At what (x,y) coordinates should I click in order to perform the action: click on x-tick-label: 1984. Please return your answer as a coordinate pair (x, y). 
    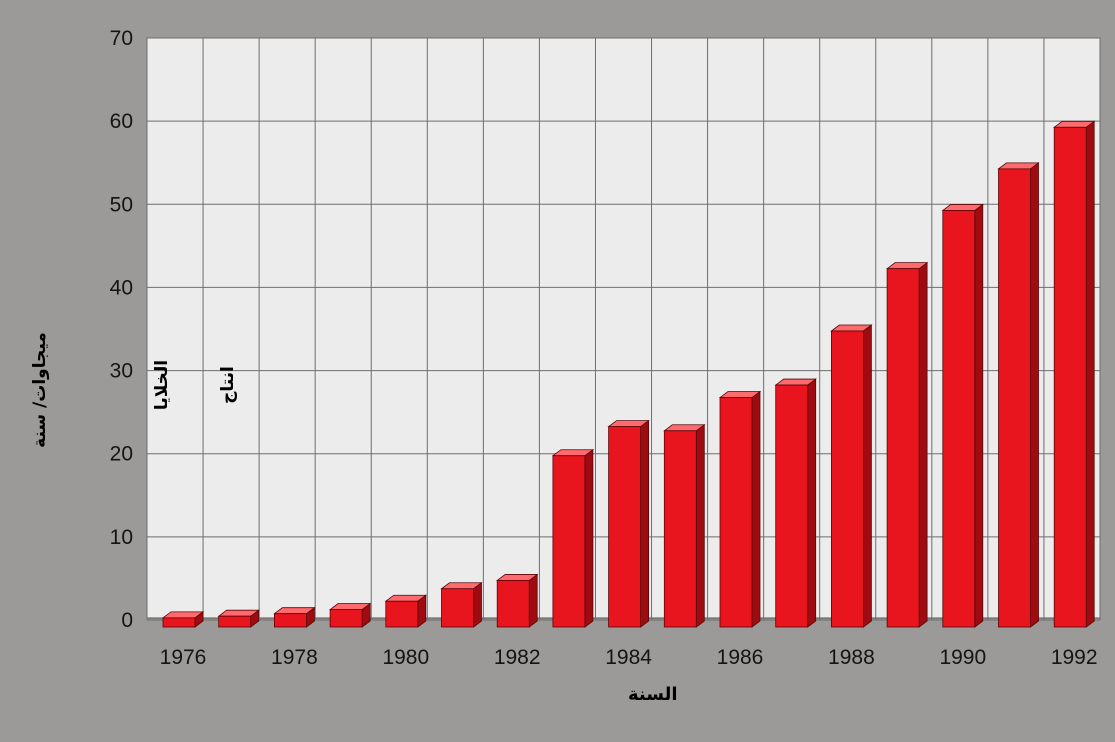
    Looking at the image, I should click on (628, 657).